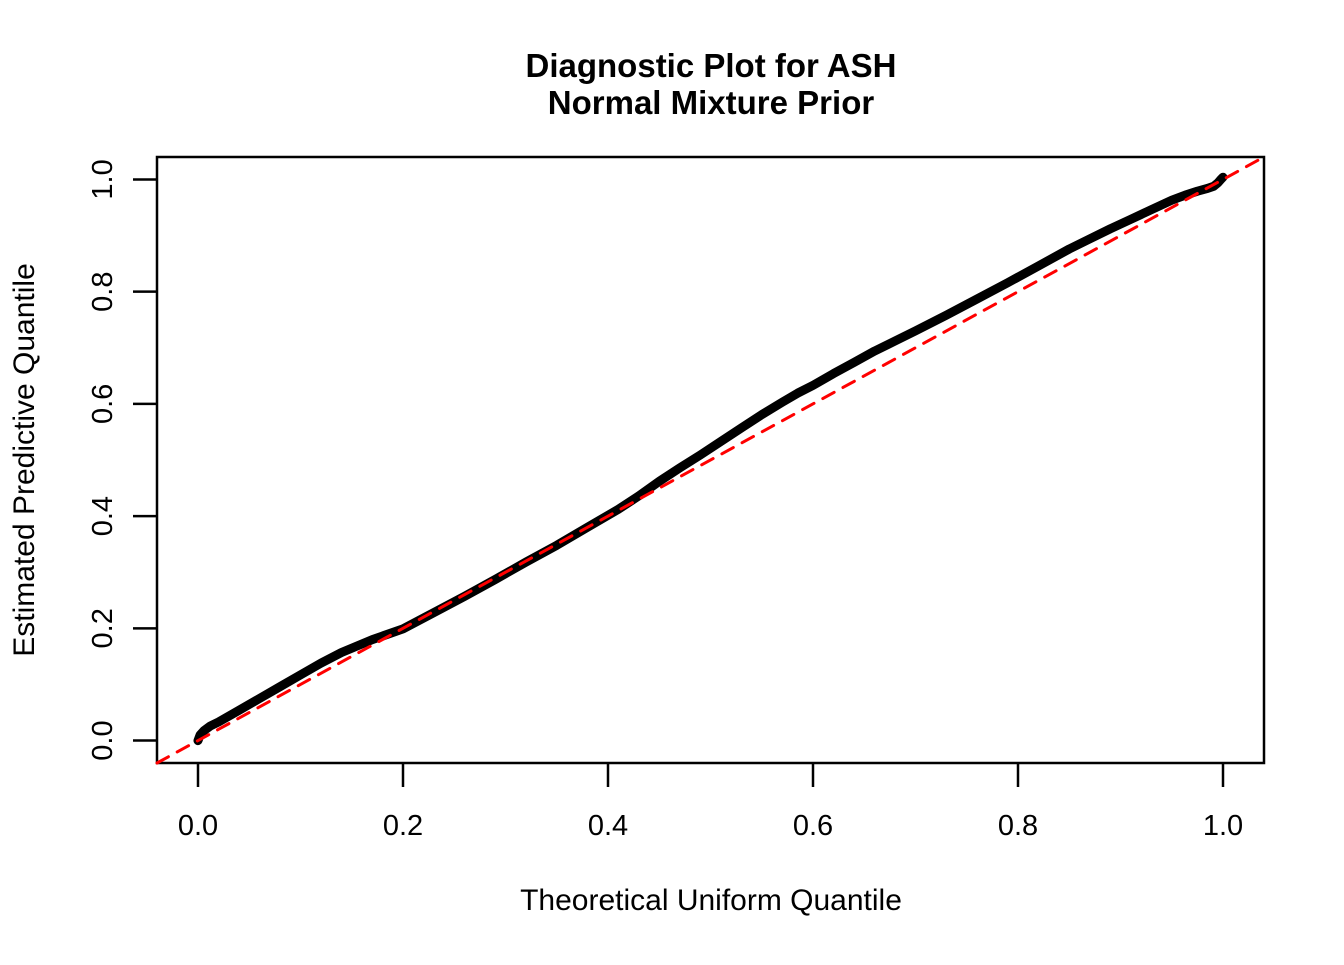 This screenshot has height=965, width=1344. Describe the element at coordinates (608, 826) in the screenshot. I see `x-tick-label: 0.4` at that location.